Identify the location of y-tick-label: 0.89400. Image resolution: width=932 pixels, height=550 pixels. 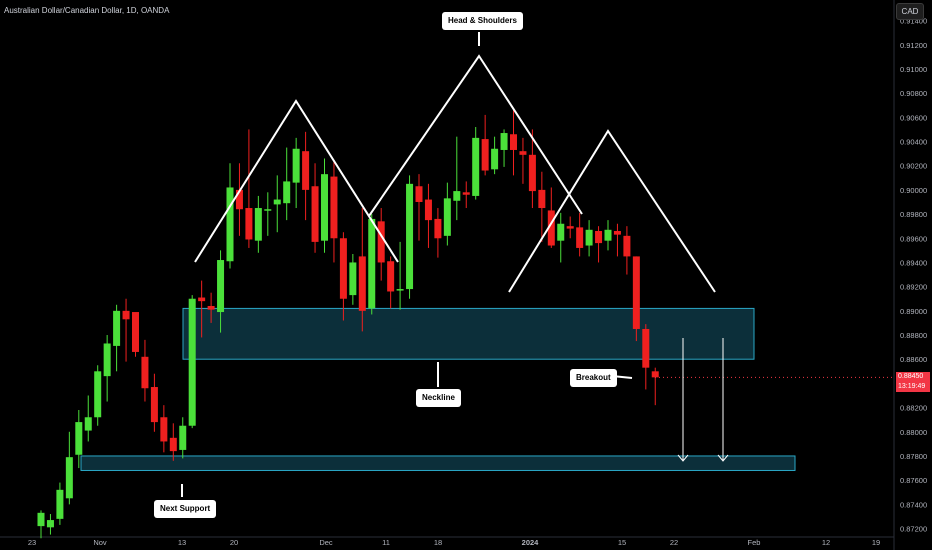
(913, 262).